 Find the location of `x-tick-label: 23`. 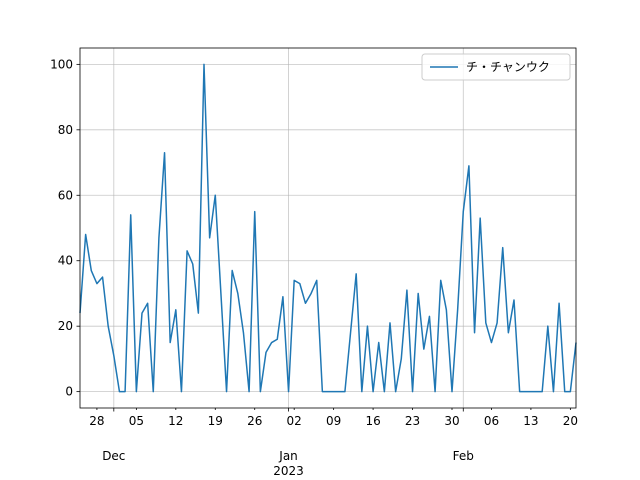

x-tick-label: 23 is located at coordinates (412, 421).